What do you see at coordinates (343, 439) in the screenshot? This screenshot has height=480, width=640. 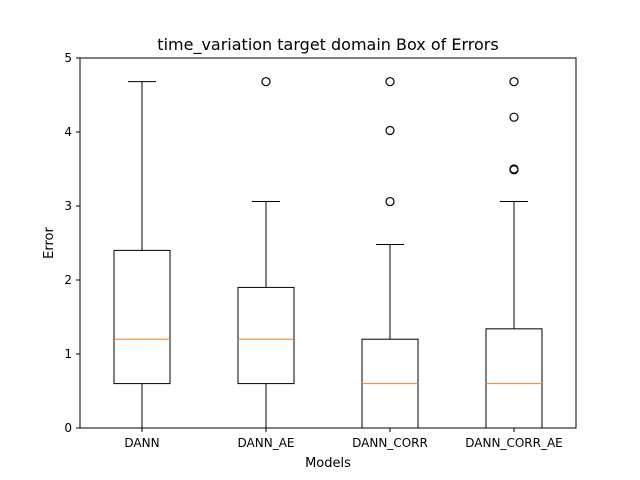 I see `x-axis-ticks: DANN DANN_AE DANN_CORR DANN_CORR_AE` at bounding box center [343, 439].